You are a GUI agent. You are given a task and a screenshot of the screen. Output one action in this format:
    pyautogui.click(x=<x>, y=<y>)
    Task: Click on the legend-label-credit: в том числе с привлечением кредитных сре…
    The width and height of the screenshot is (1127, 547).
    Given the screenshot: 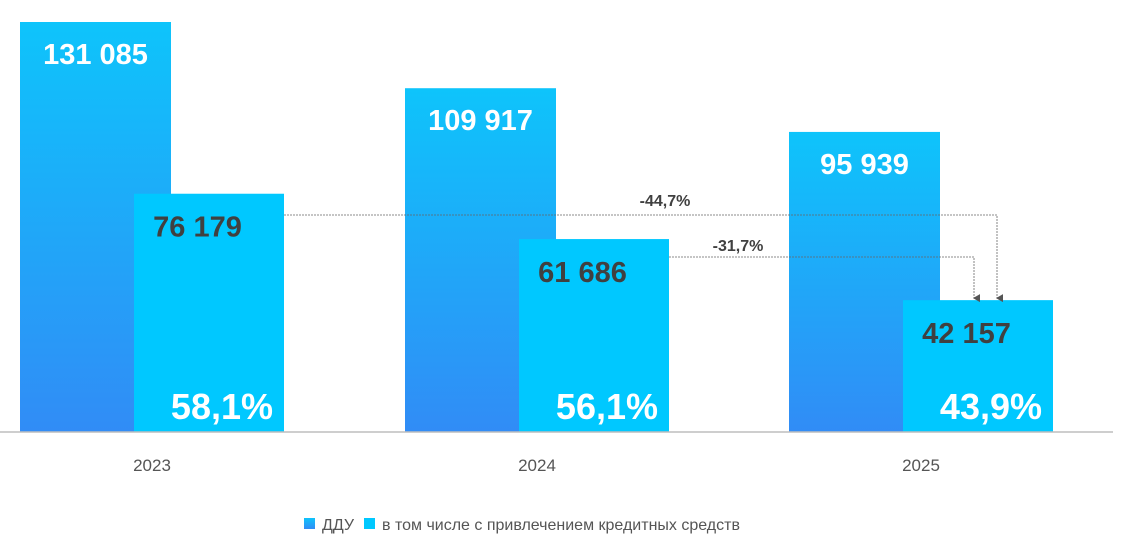 What is the action you would take?
    pyautogui.click(x=561, y=525)
    